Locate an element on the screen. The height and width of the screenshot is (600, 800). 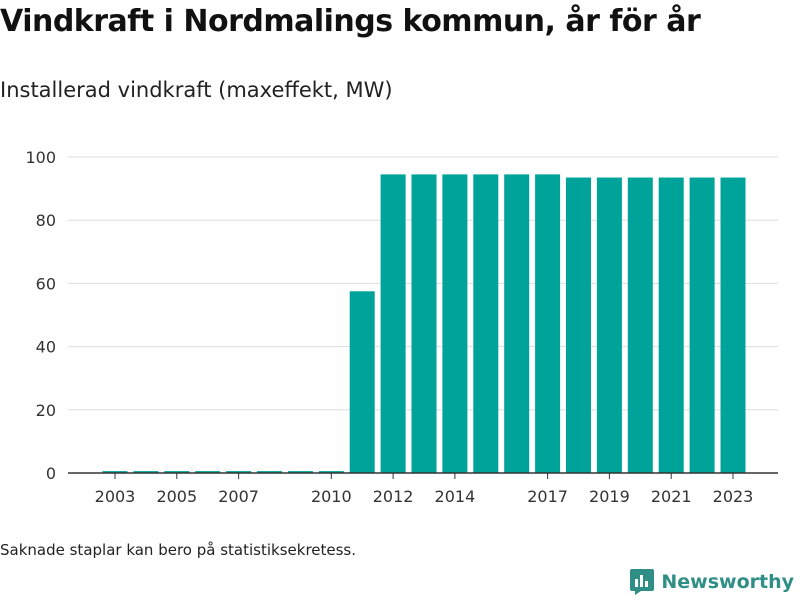
y-tick-label: 100 is located at coordinates (40, 157).